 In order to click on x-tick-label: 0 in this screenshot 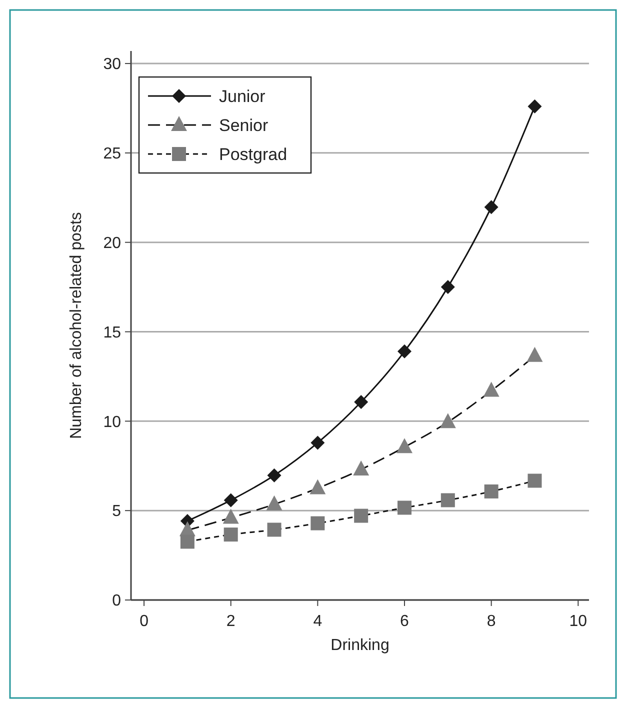, I will do `click(144, 621)`.